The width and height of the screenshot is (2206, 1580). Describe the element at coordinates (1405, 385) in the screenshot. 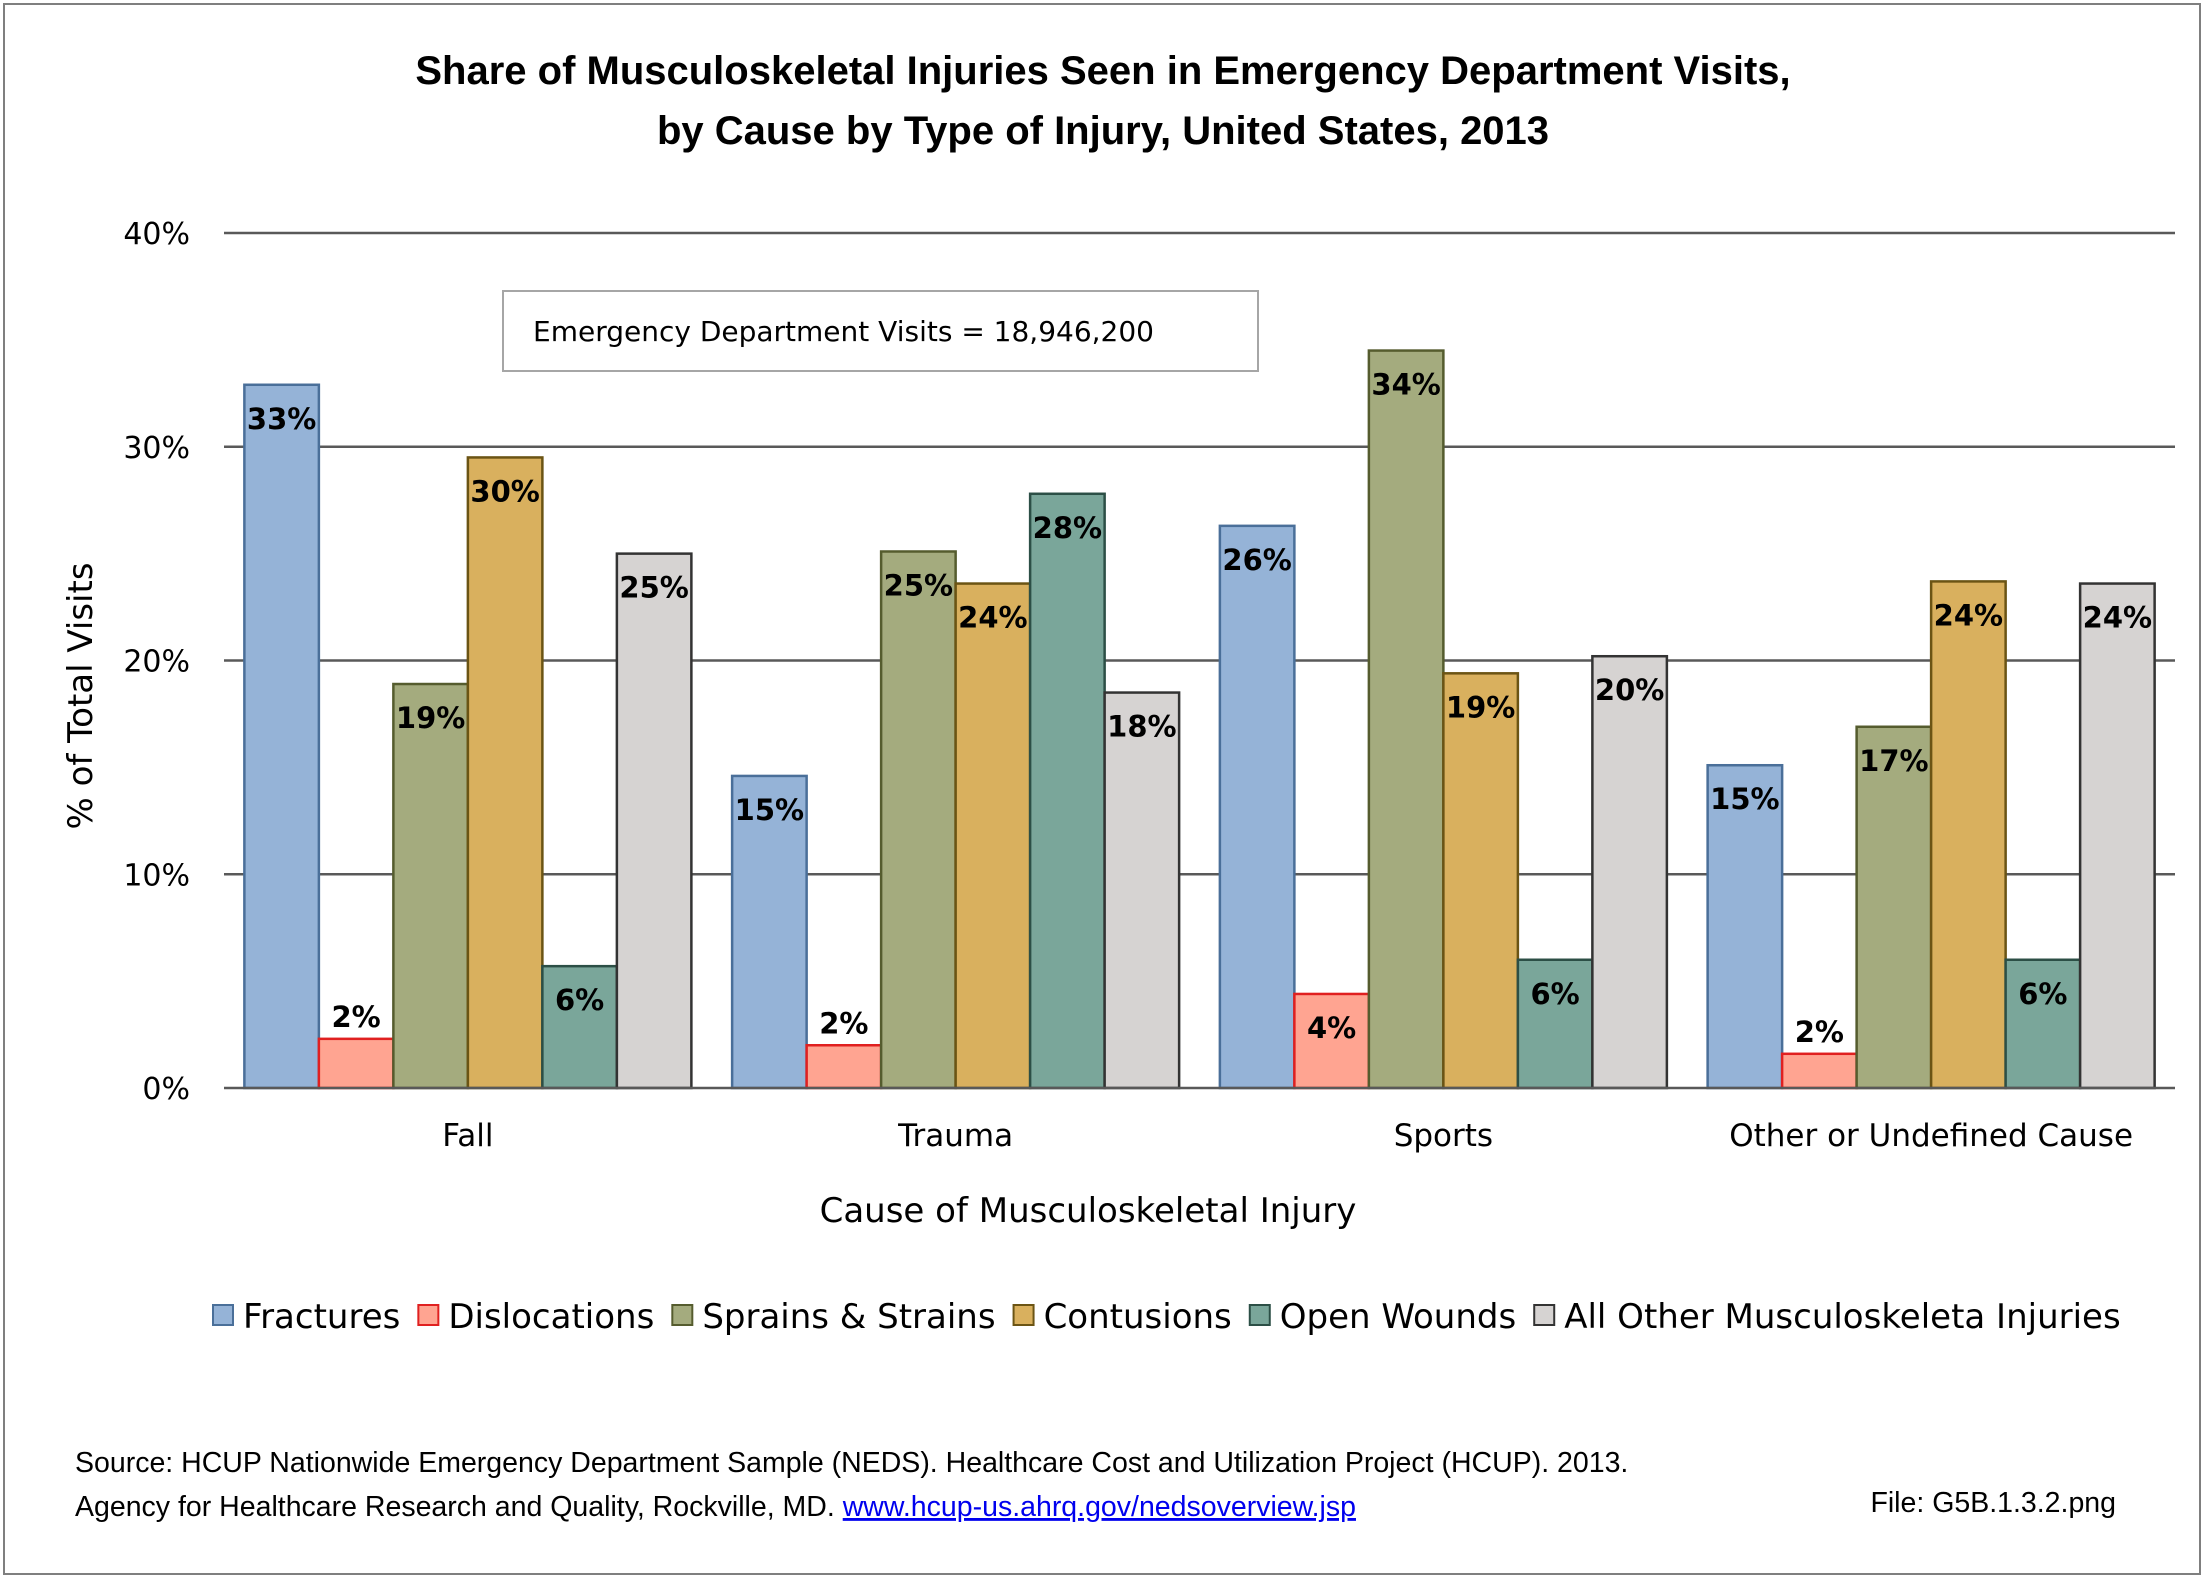

I see `data-label: 34%` at that location.